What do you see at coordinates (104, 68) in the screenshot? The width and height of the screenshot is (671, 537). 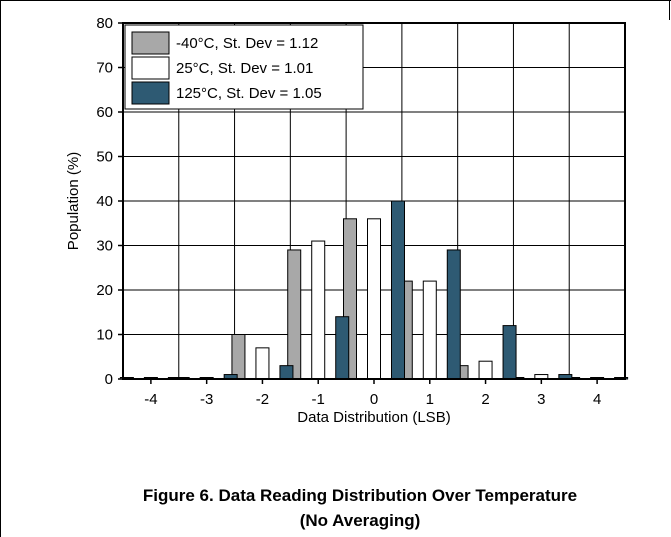 I see `y-tick-label: 70` at bounding box center [104, 68].